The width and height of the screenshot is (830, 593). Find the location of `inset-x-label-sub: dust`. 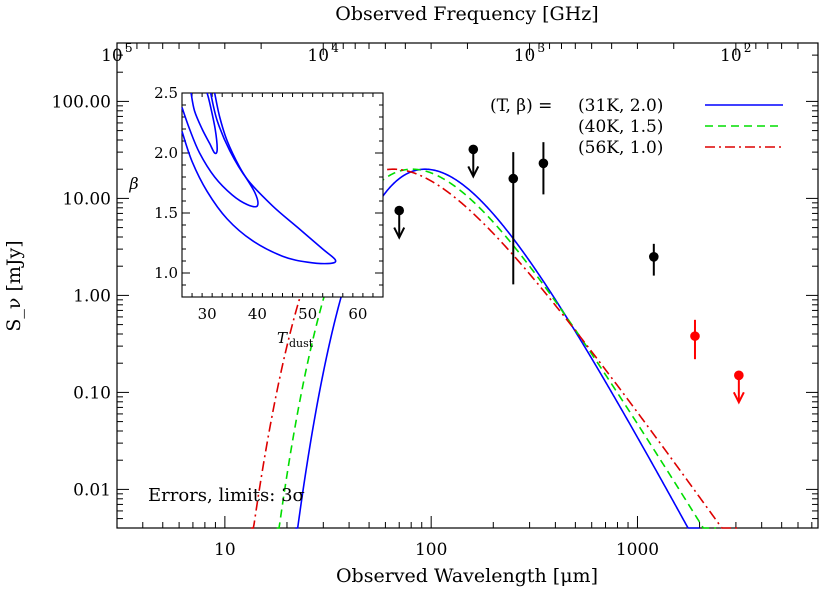

inset-x-label-sub: dust is located at coordinates (301, 343).